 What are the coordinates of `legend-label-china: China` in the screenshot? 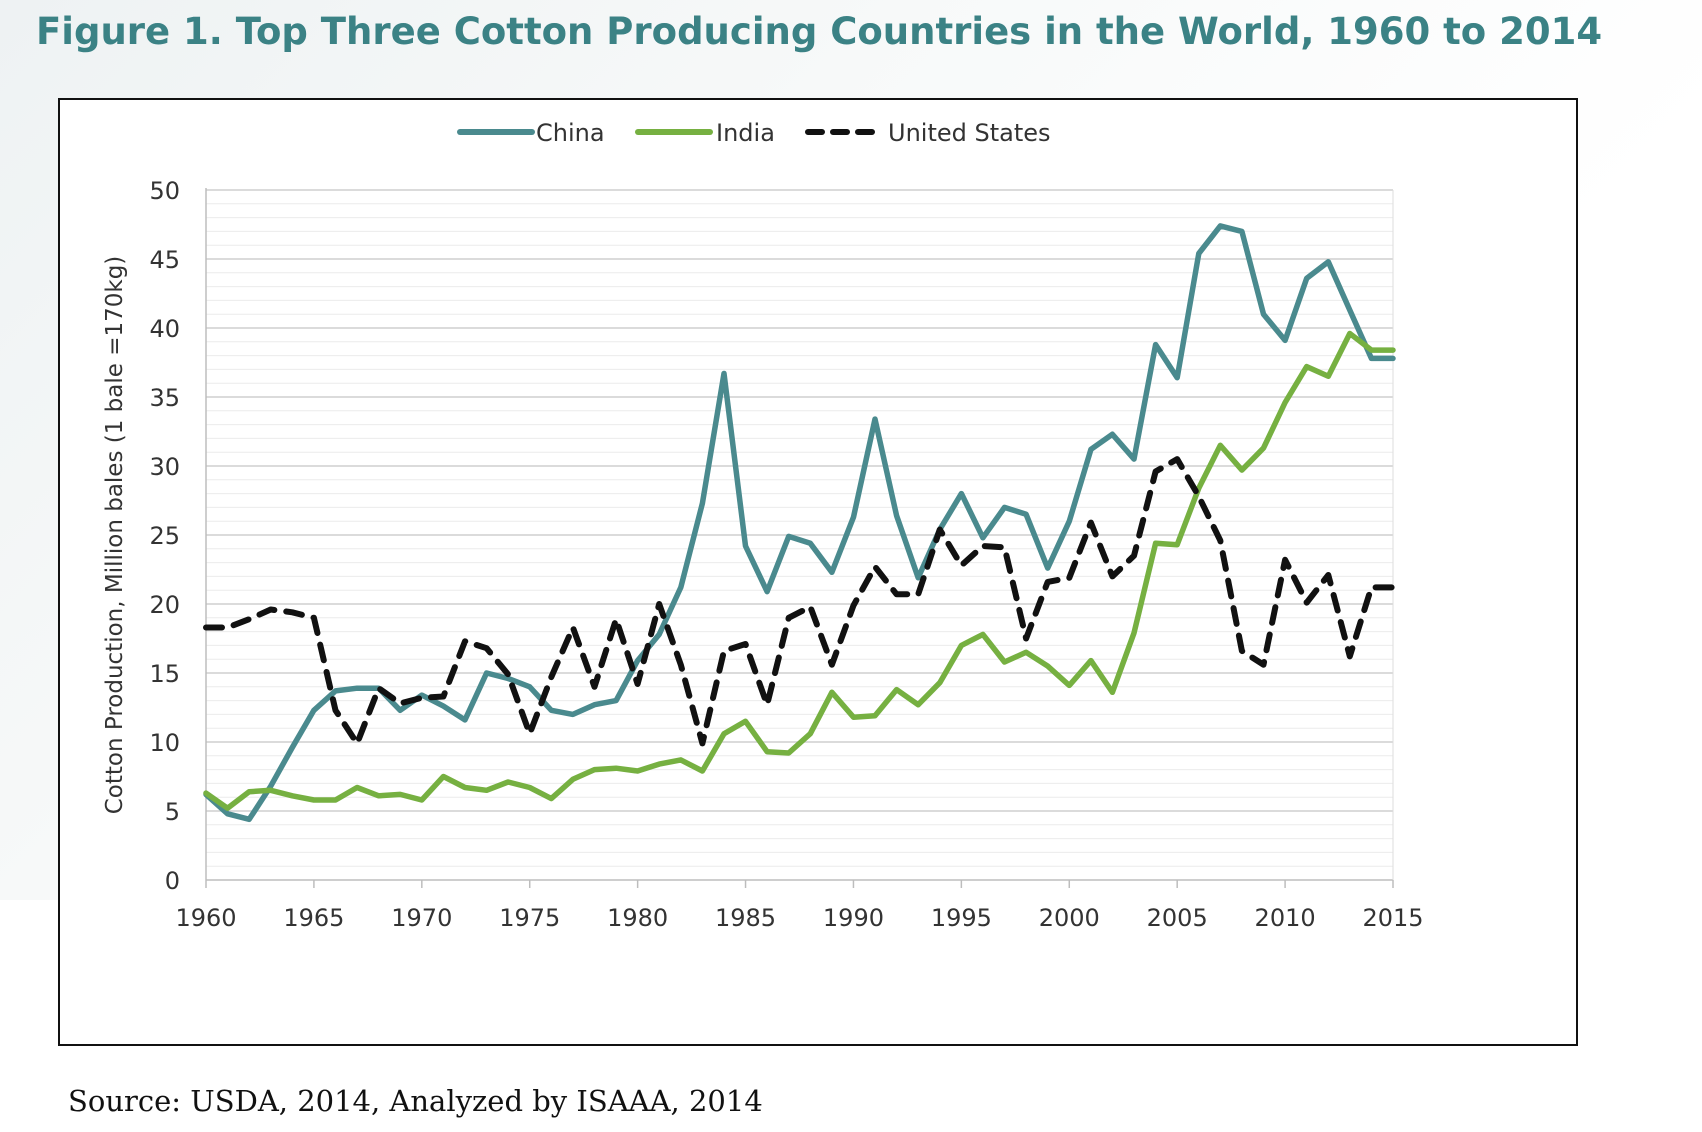 It's located at (570, 133).